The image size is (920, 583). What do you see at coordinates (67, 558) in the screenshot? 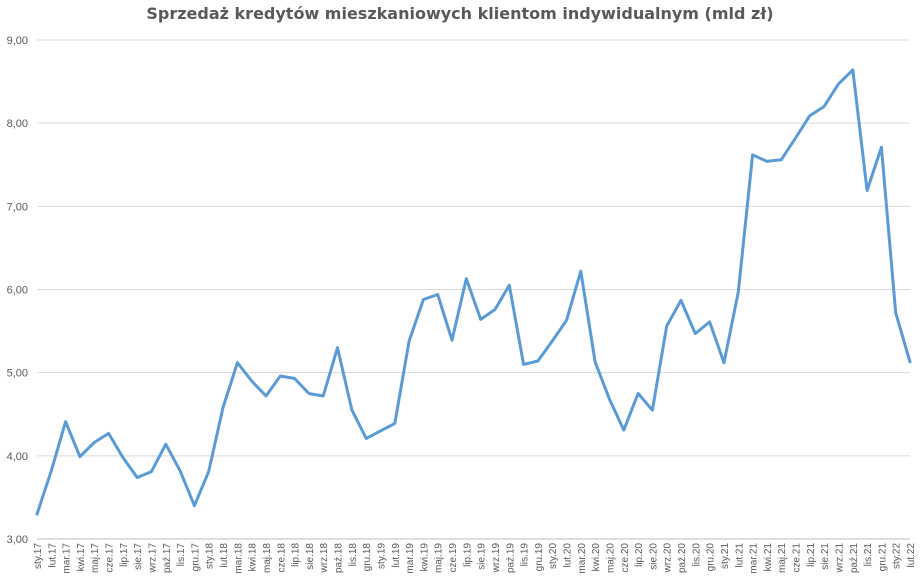
I see `x-tick-label: mar.17` at bounding box center [67, 558].